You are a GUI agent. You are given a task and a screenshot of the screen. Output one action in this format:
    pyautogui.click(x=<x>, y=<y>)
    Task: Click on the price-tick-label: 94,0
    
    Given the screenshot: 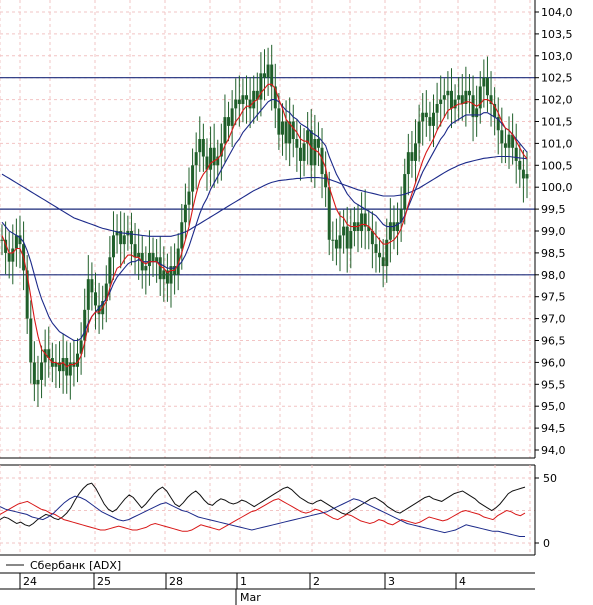 What is the action you would take?
    pyautogui.click(x=553, y=450)
    